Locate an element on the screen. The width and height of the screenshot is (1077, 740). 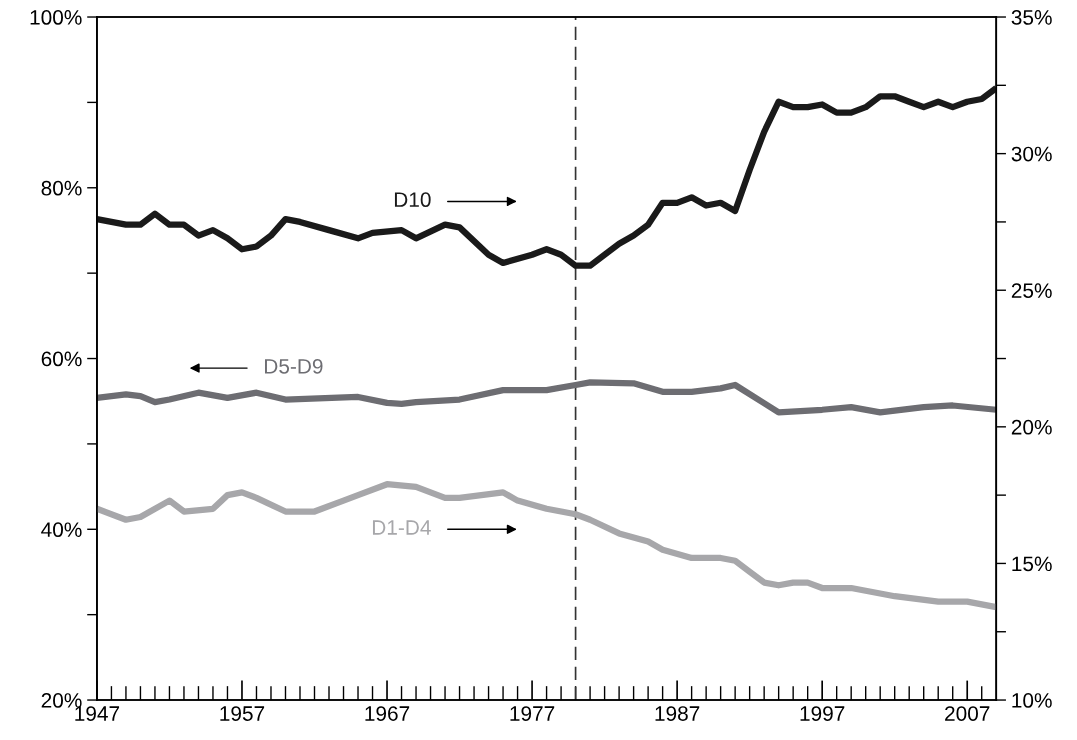
series-label: D10 is located at coordinates (412, 200).